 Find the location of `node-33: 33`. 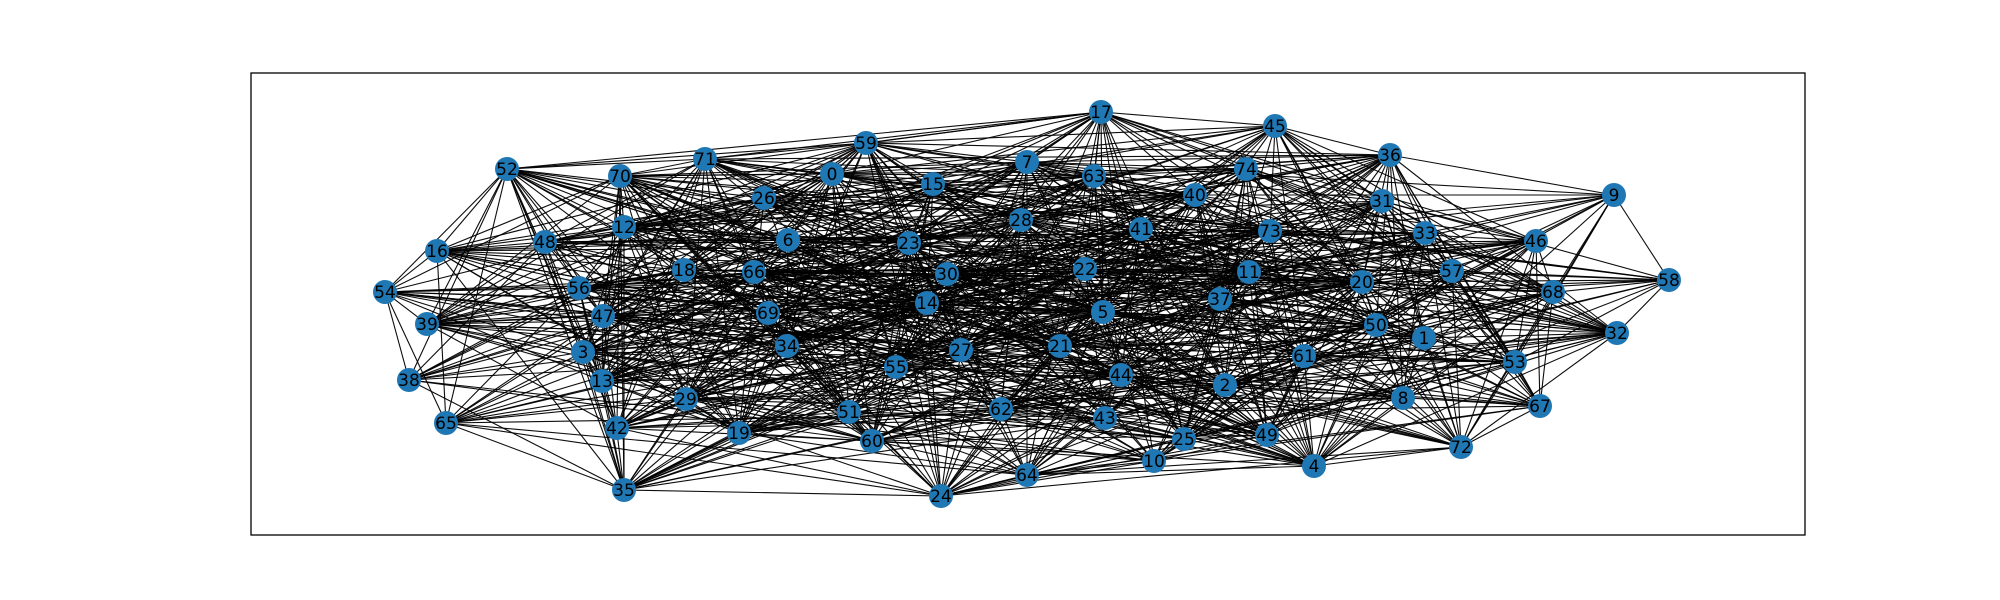

node-33: 33 is located at coordinates (1425, 233).